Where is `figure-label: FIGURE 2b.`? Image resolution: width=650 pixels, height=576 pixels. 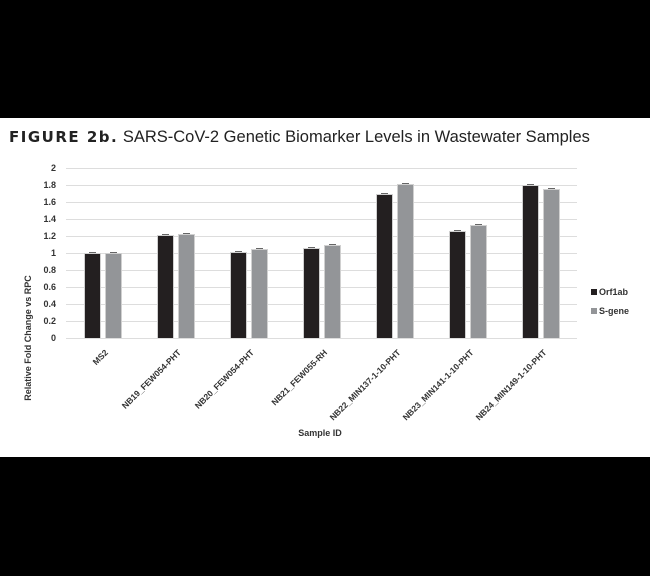
figure-label: FIGURE 2b. is located at coordinates (64, 137).